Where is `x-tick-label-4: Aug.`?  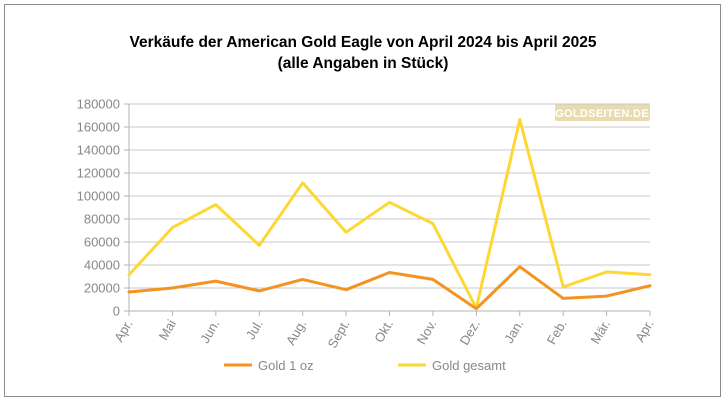
x-tick-label-4: Aug. is located at coordinates (296, 332).